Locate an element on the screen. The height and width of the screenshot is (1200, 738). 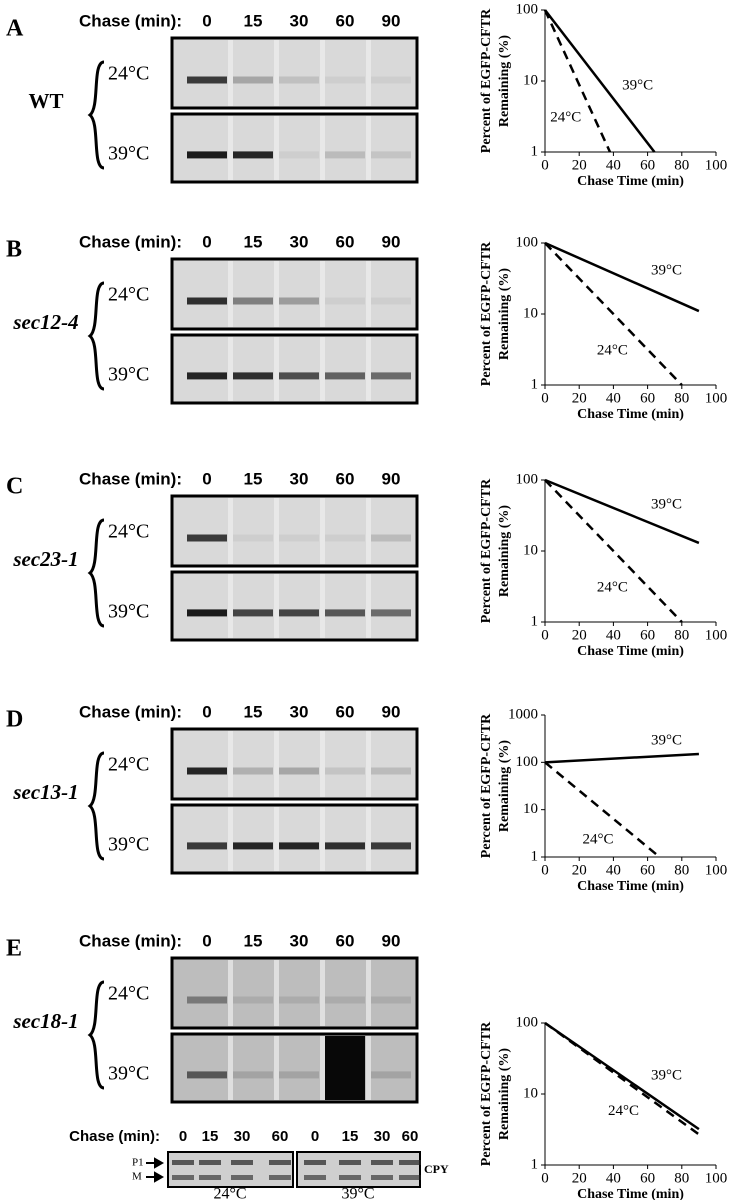
panel-letter: D is located at coordinates (14, 720).